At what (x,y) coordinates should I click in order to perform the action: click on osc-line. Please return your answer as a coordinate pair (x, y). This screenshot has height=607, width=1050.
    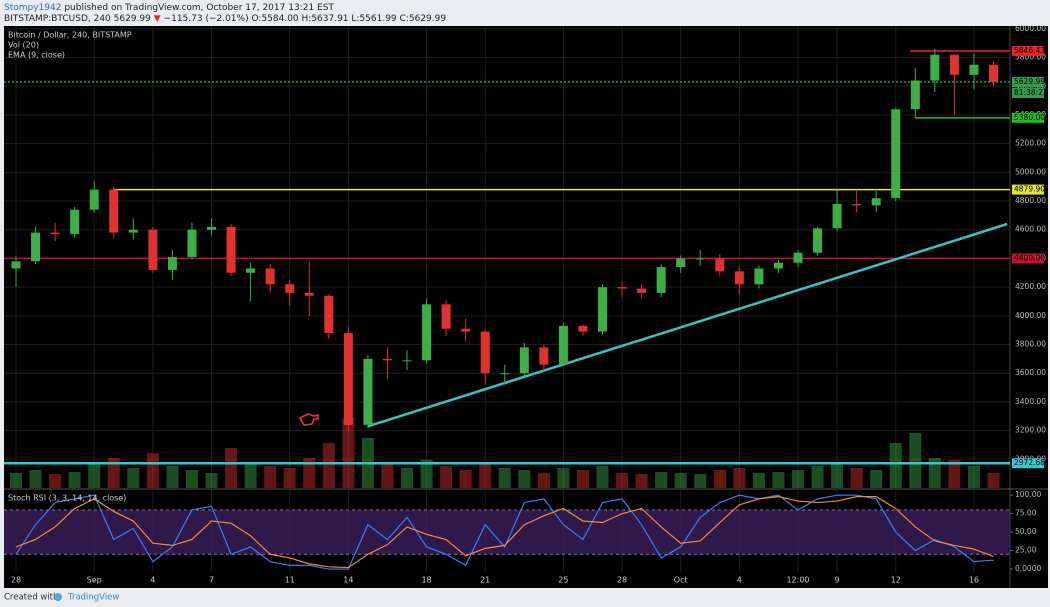
    Looking at the image, I should click on (504, 532).